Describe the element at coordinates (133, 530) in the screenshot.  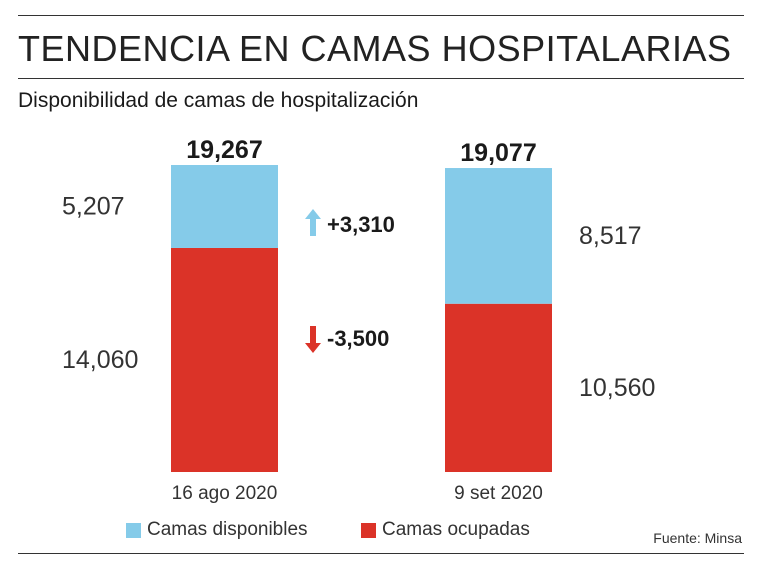
I see `legend-swatch-disponibles` at that location.